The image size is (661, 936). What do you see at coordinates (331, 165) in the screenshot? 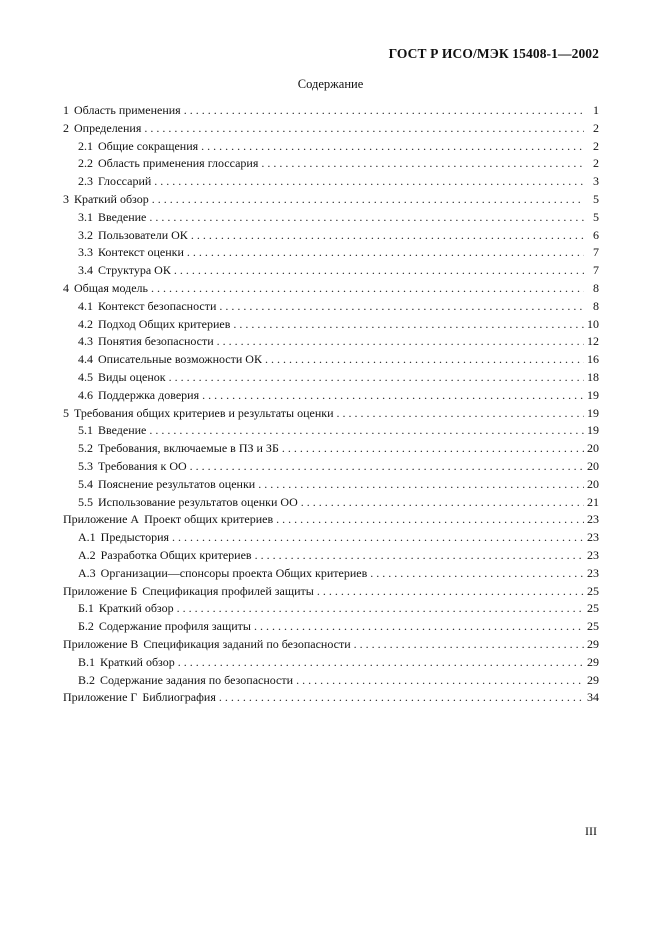
I see `toc-entry: 2.2 Область применения глоссария 2` at bounding box center [331, 165].